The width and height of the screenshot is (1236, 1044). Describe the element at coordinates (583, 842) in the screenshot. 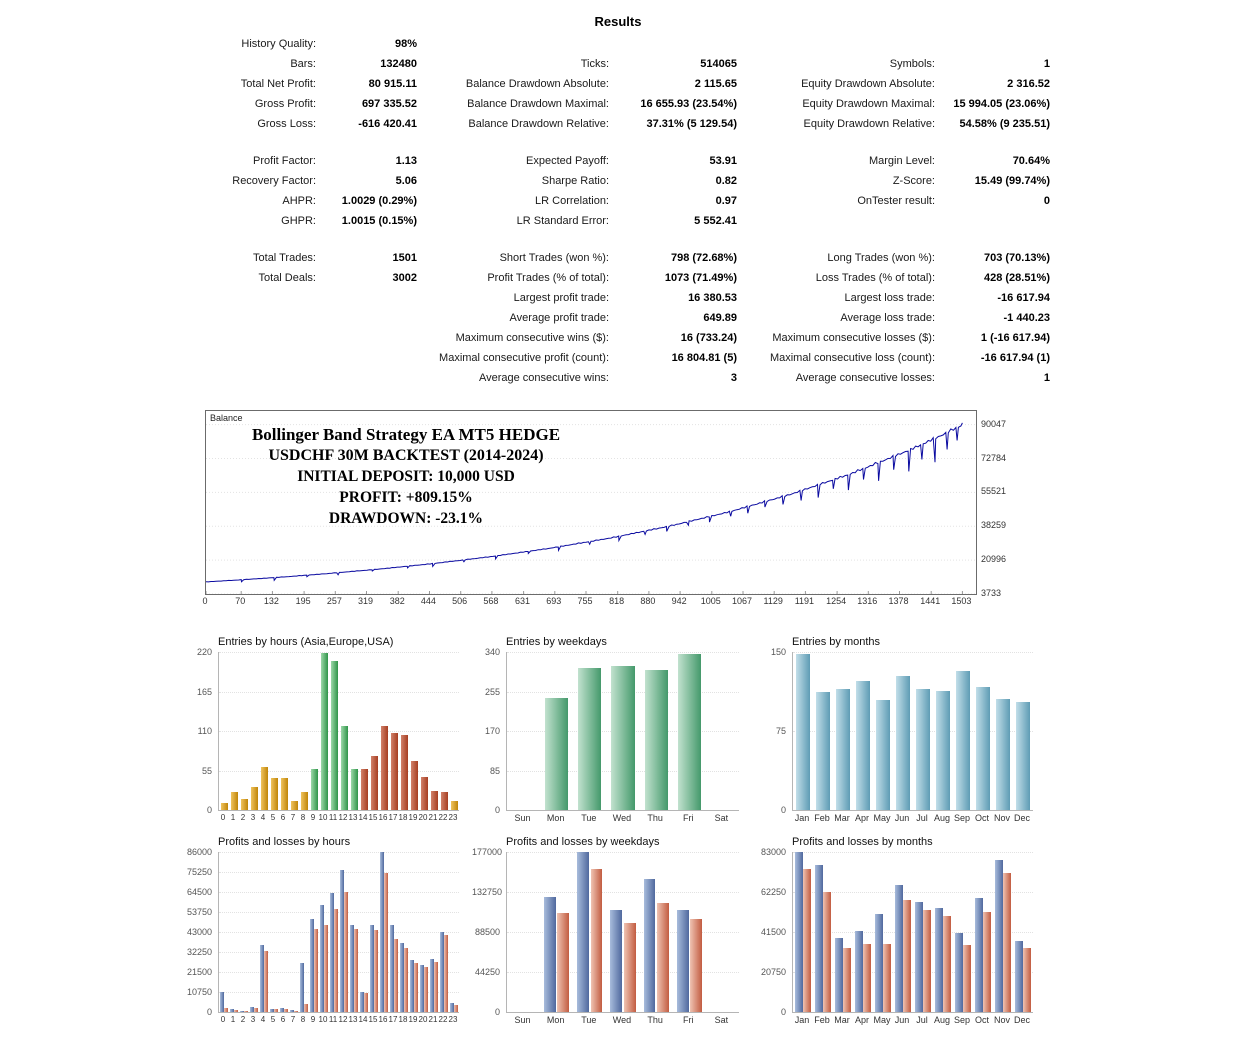

I see `chart-title: Profits and losses by weekdays` at that location.